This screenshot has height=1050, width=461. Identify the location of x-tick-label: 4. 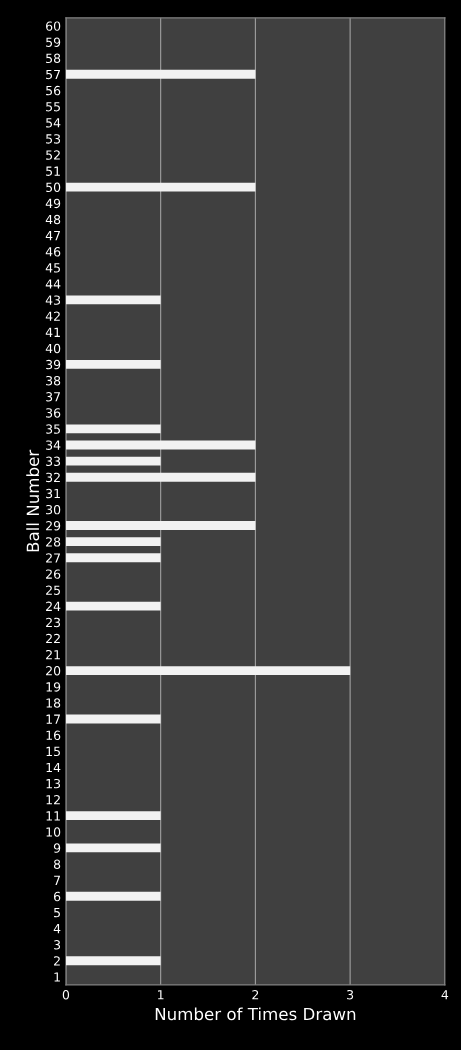
(445, 995).